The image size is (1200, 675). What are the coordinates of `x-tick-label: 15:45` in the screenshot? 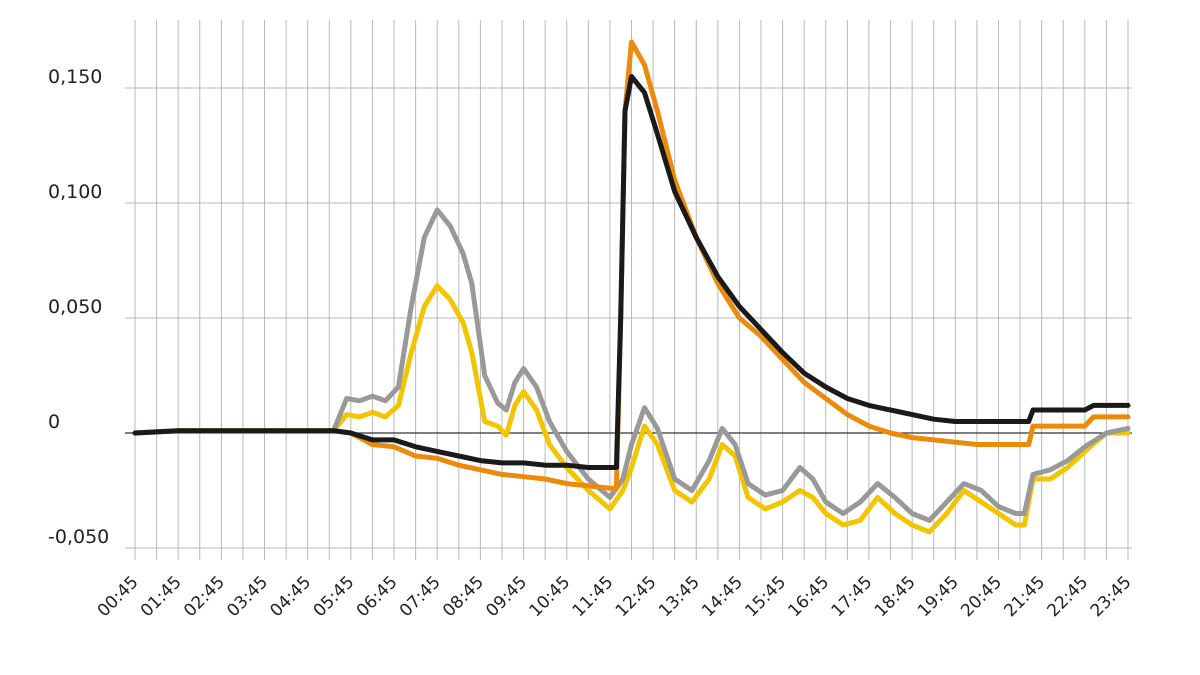 It's located at (765, 596).